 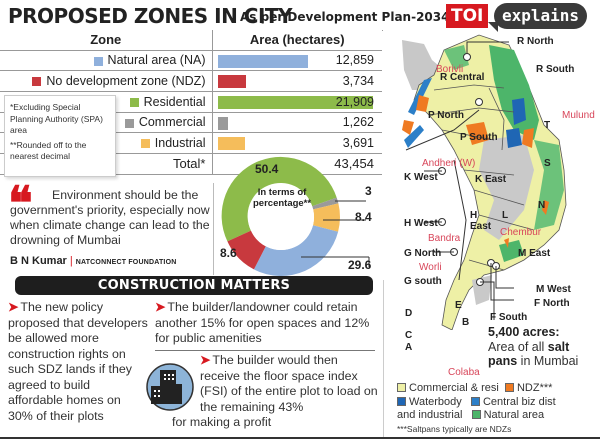 What do you see at coordinates (514, 415) in the screenshot?
I see `legend-label: Natural area` at bounding box center [514, 415].